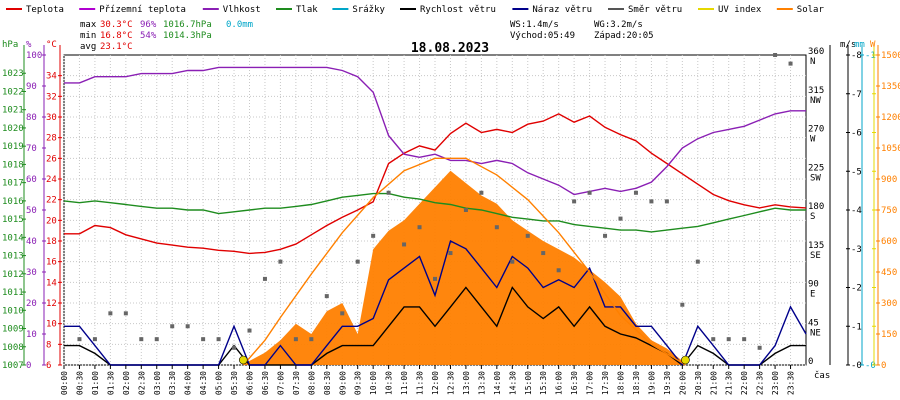 This screenshot has height=400, width=900. I want to click on x-tick-label: 01:00, so click(95, 383).